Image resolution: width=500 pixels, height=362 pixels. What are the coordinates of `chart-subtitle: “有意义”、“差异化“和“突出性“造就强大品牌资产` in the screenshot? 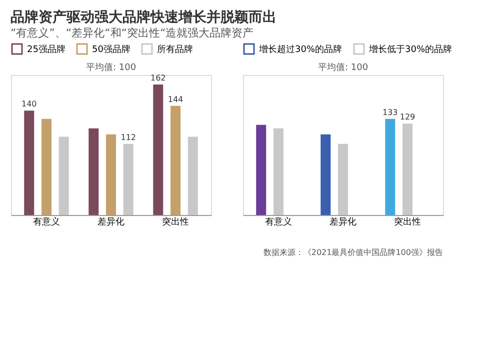 It's located at (132, 33).